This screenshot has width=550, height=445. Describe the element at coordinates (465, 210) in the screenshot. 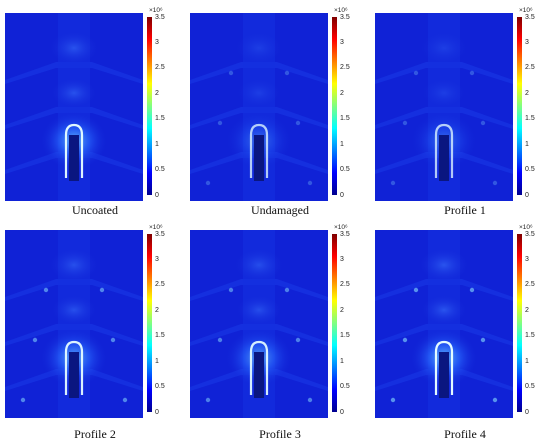

I see `caption-profile-1: Profile 1` at that location.